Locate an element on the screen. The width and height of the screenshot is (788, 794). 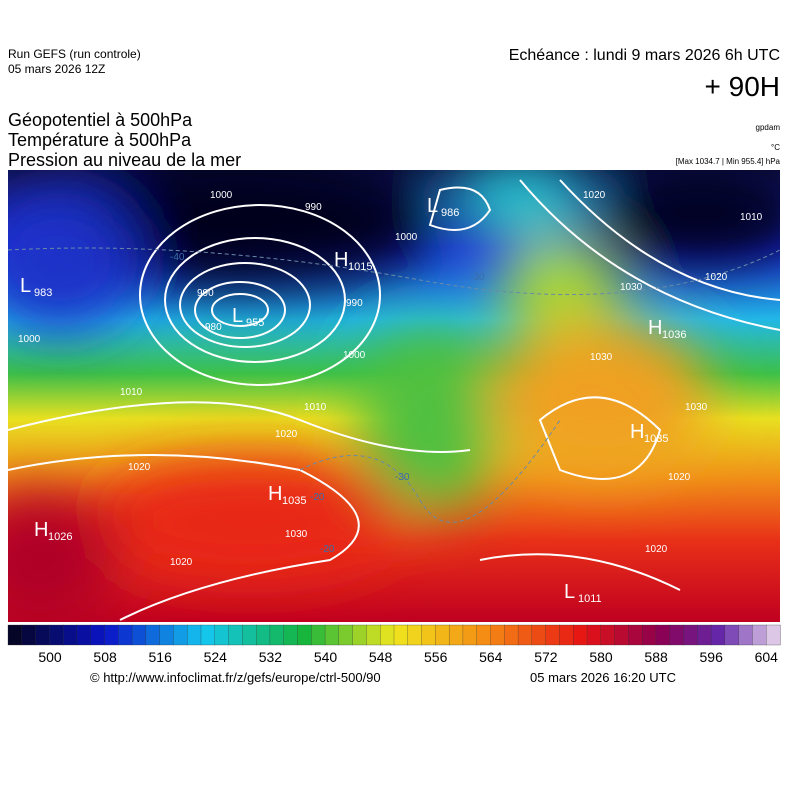
colorbar-label: 588 is located at coordinates (656, 657).